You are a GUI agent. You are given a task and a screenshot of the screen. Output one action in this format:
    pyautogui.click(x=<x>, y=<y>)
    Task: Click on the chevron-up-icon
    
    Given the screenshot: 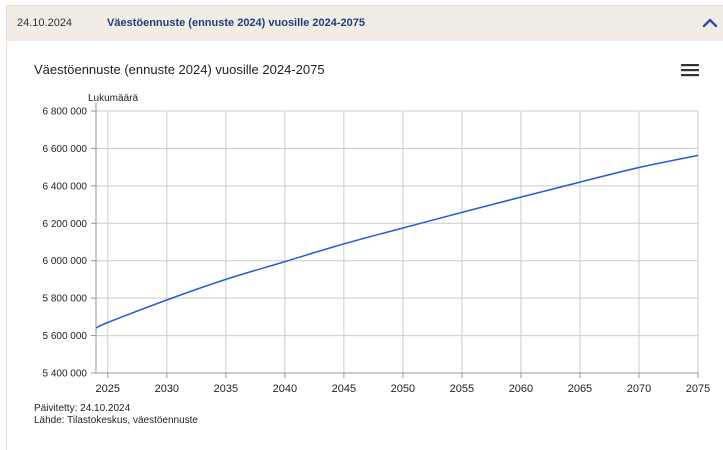 What is the action you would take?
    pyautogui.click(x=710, y=23)
    